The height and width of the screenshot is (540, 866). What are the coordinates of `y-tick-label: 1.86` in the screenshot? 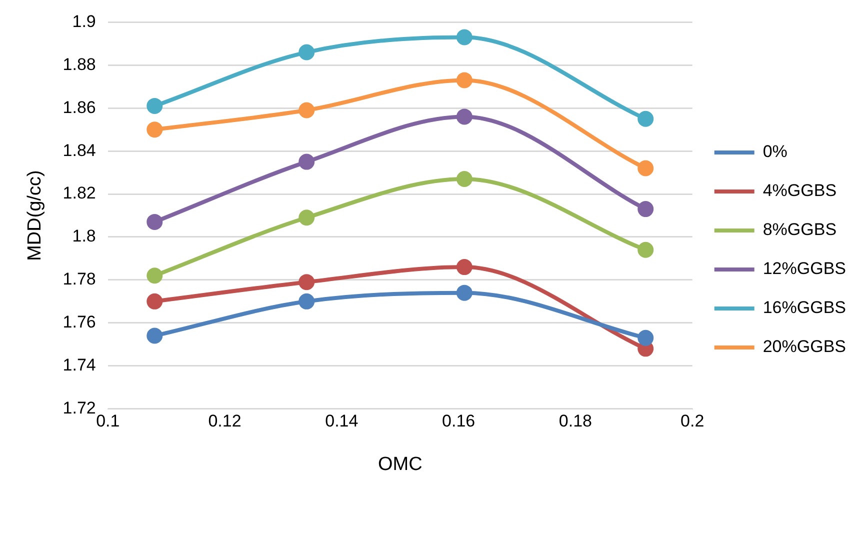 It's located at (79, 107).